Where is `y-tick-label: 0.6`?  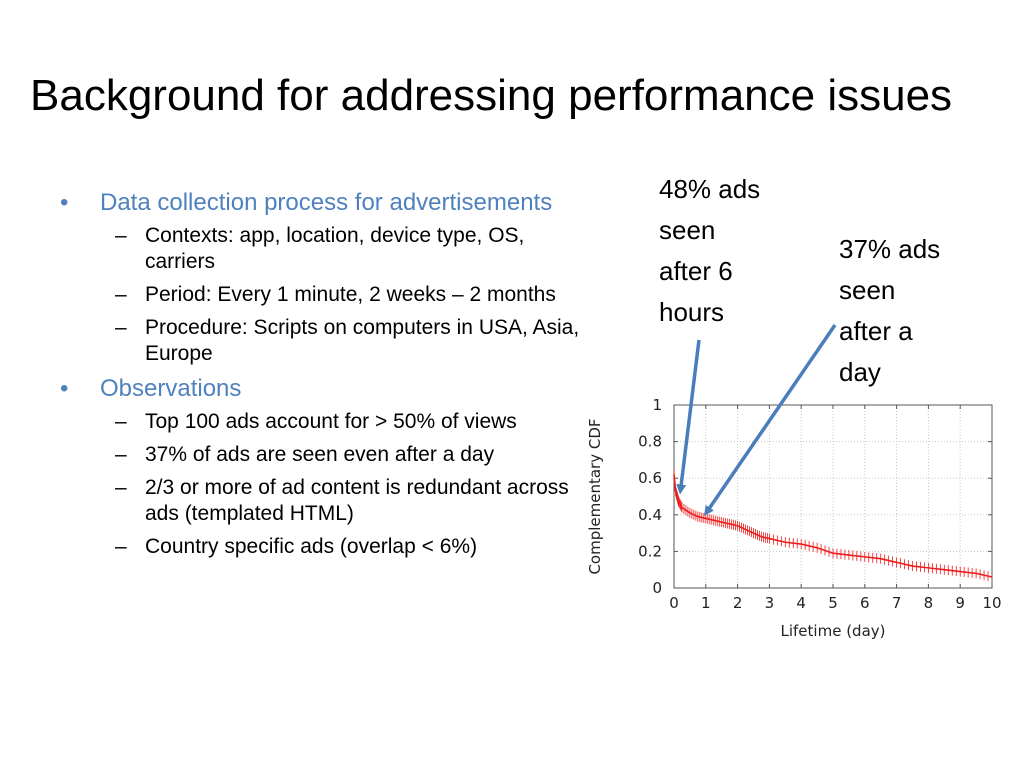 y-tick-label: 0.6 is located at coordinates (650, 478).